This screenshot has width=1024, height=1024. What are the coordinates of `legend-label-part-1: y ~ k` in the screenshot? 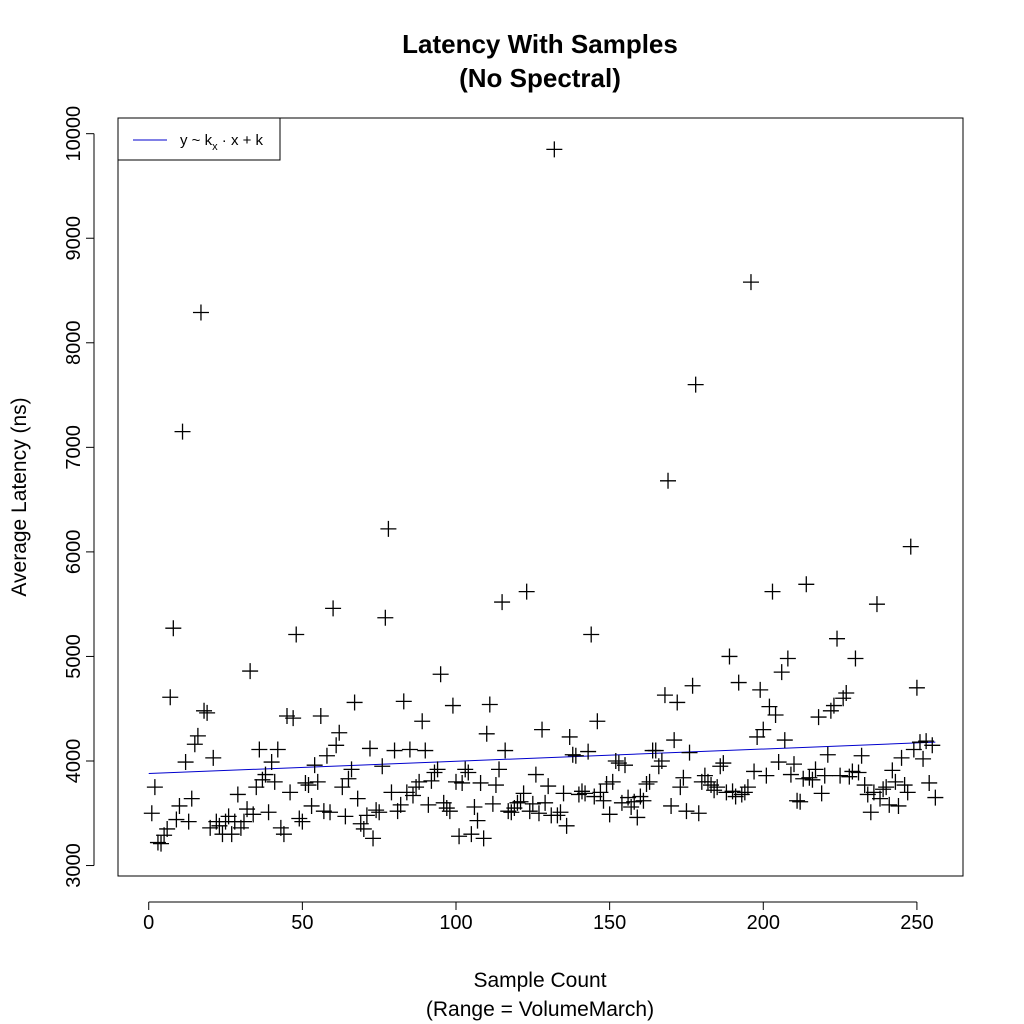 It's located at (196, 140).